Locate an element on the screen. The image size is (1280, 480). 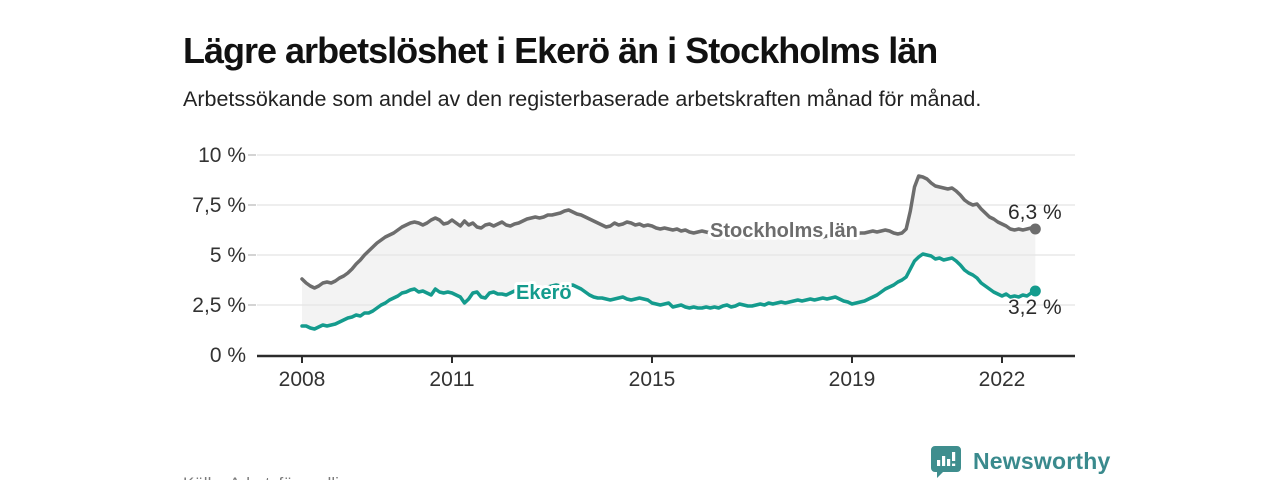
newsworthy-brand: Newsworthy is located at coordinates (1019, 461).